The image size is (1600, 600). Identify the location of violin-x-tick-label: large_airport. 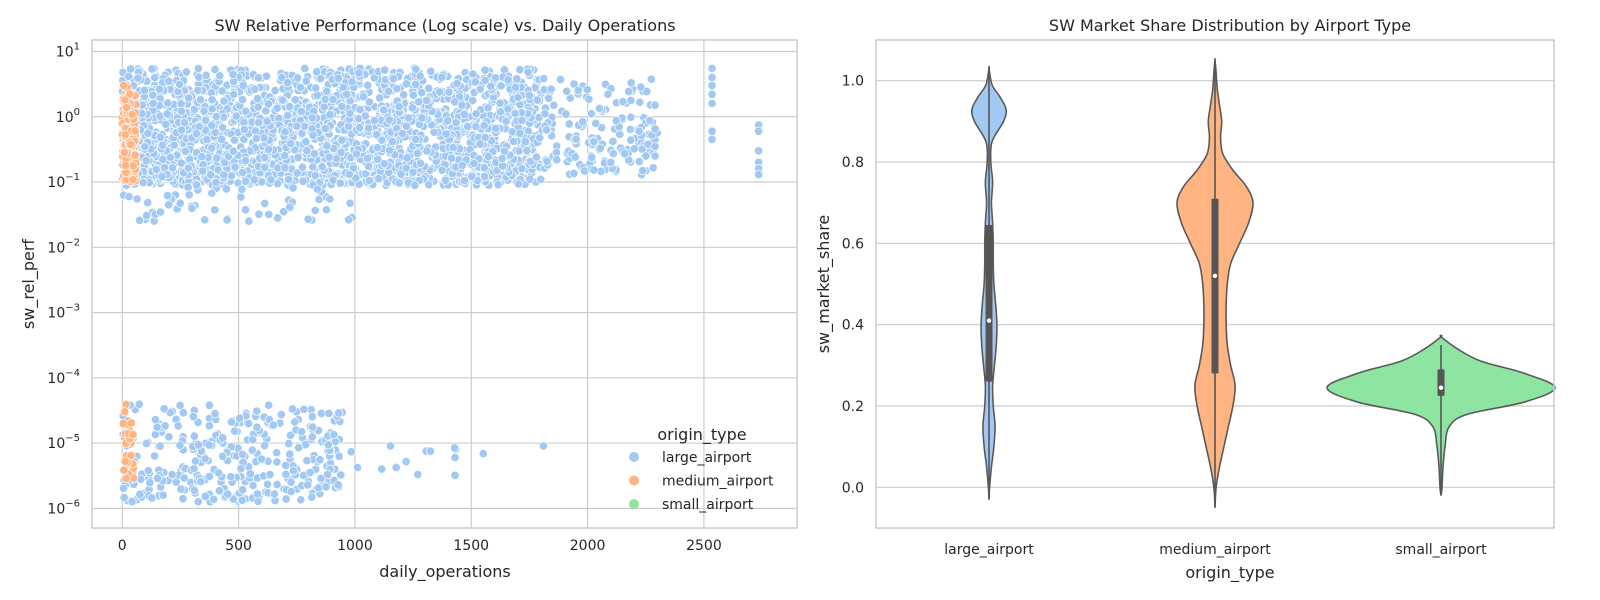
(989, 550).